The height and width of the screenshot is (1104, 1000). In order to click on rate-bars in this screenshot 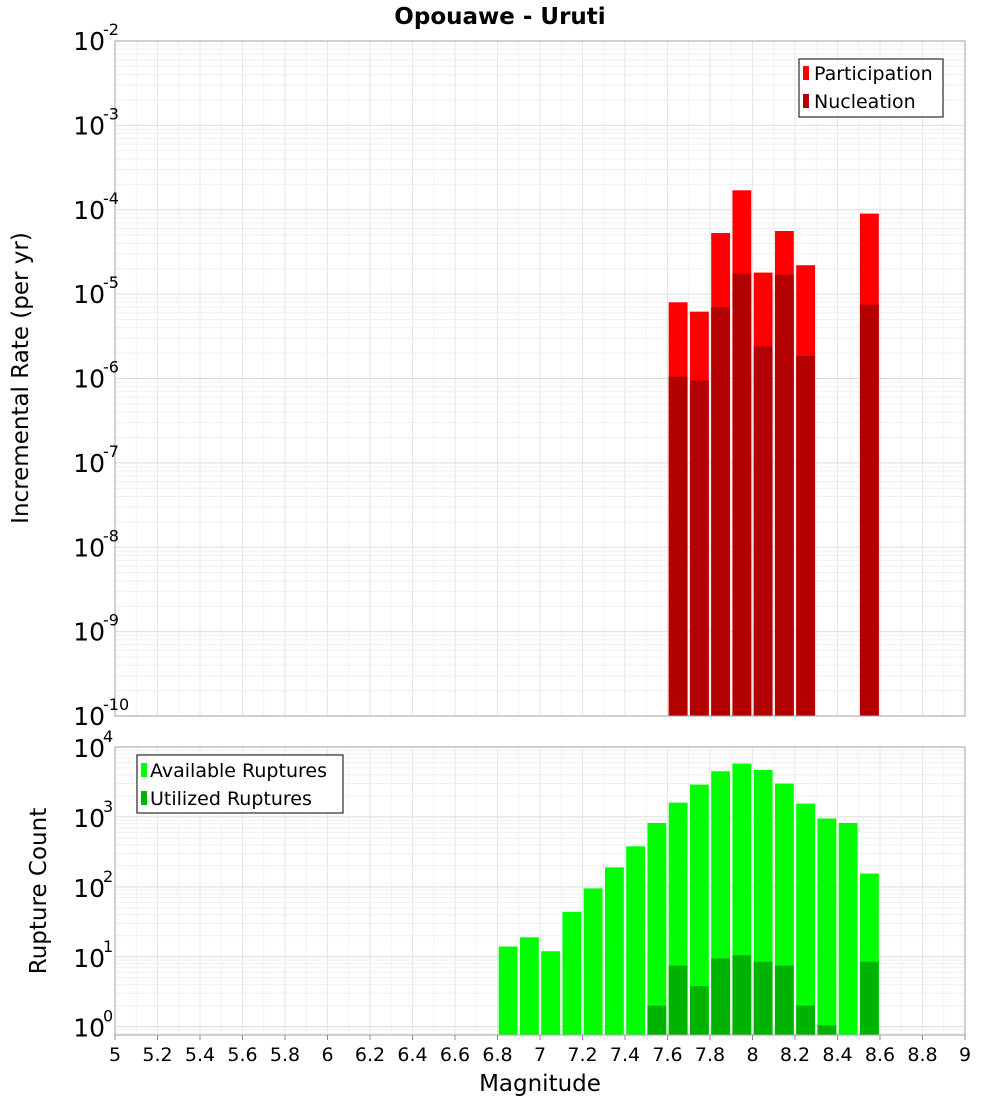, I will do `click(773, 453)`.